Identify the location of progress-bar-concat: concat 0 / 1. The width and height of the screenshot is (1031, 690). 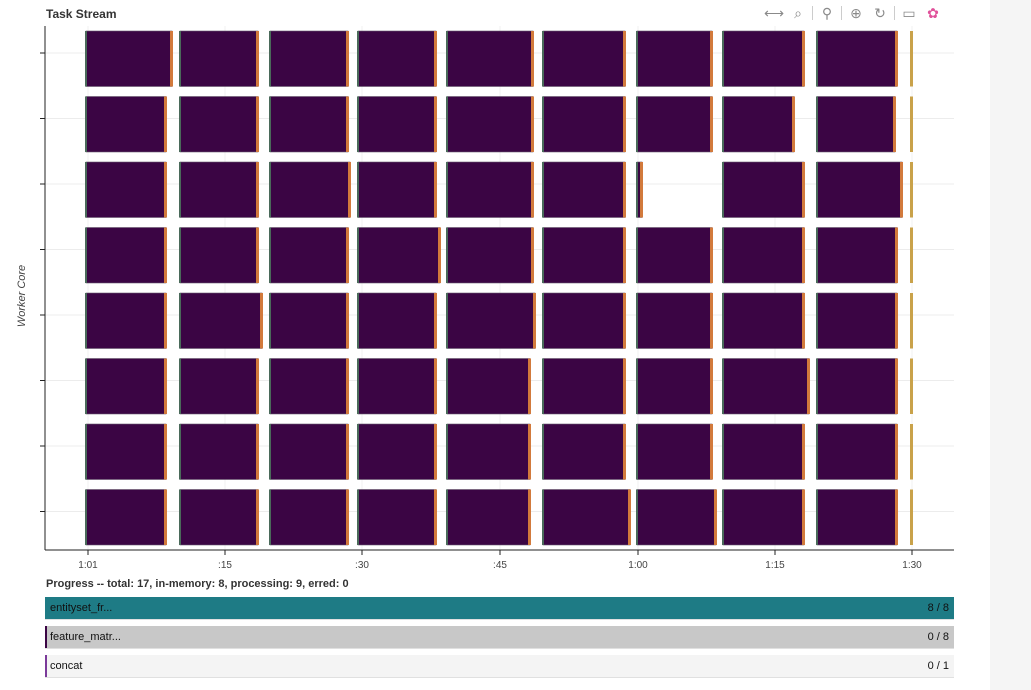
(499, 666).